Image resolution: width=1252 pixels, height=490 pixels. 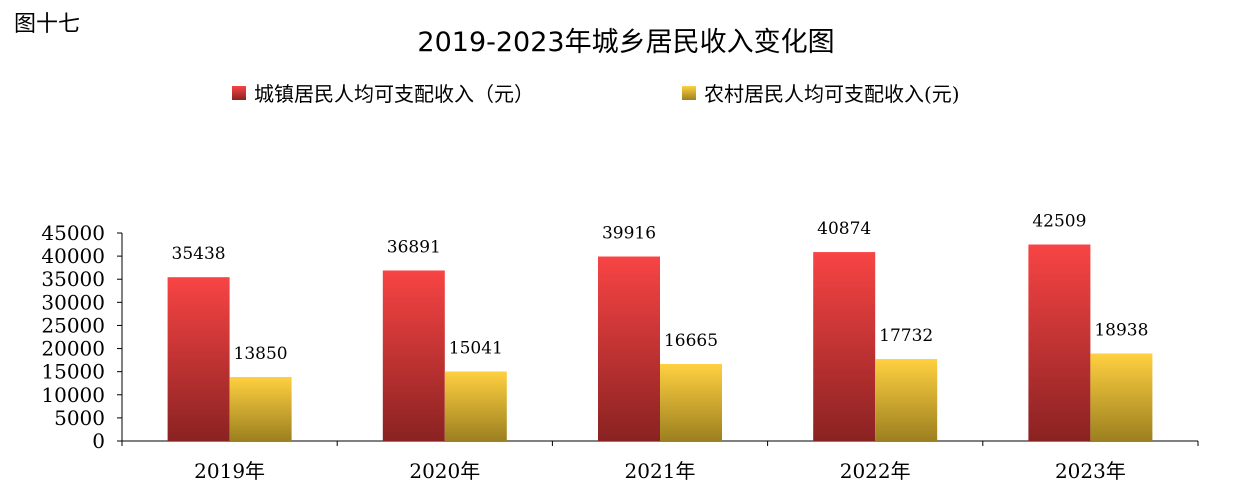 I want to click on legend: 城镇居民人均可支配收入（元） 农村居民人均可支配收入(元), so click(x=626, y=93).